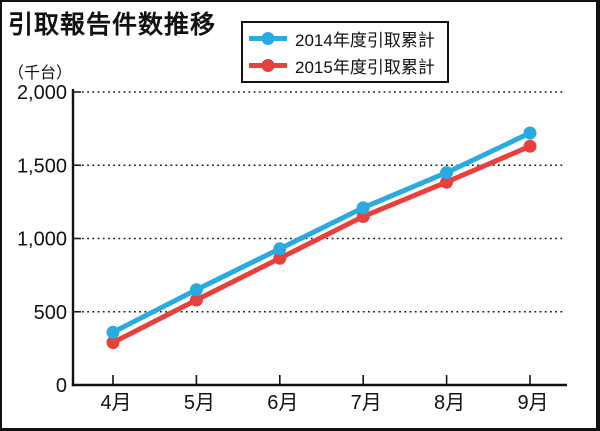 Image resolution: width=600 pixels, height=431 pixels. What do you see at coordinates (280, 249) in the screenshot?
I see `data-point-2014-6月` at bounding box center [280, 249].